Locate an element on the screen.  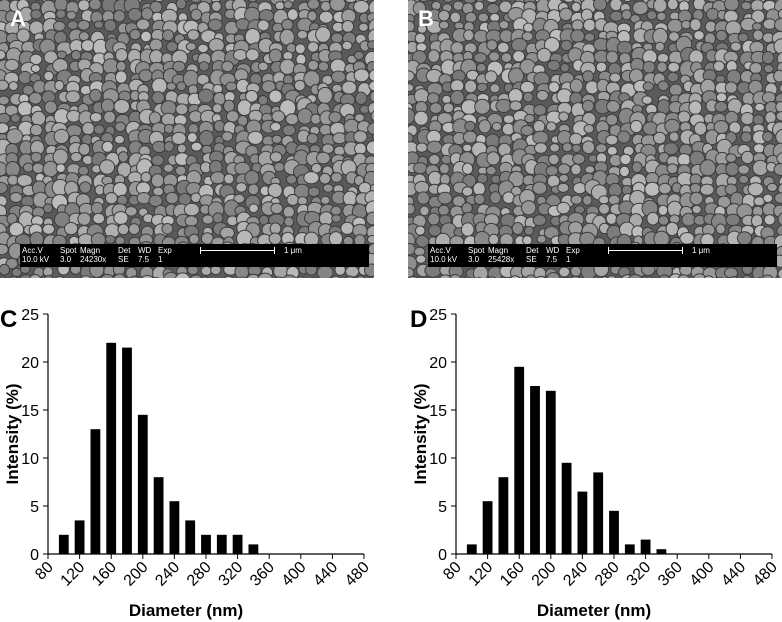
x-tick-label: 200 is located at coordinates (544, 574).